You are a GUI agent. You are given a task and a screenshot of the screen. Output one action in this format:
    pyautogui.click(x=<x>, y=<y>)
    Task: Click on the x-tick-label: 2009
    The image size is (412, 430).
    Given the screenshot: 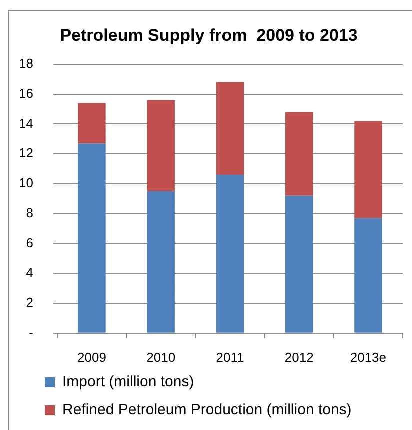 What is the action you would take?
    pyautogui.click(x=92, y=357)
    